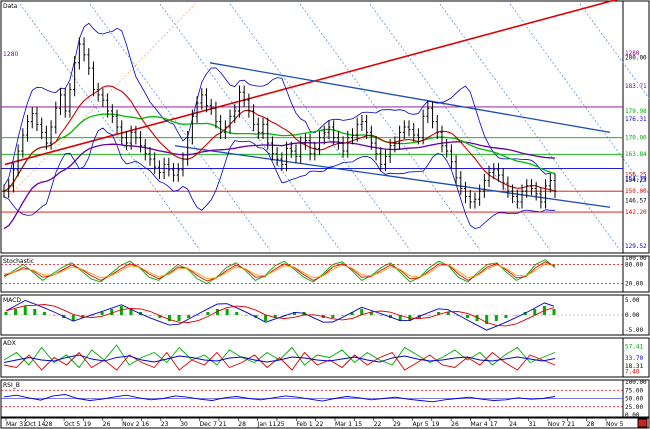 This screenshot has width=650, height=429. Describe the element at coordinates (636, 382) in the screenshot. I see `rsi-axis-label: 100.00` at that location.